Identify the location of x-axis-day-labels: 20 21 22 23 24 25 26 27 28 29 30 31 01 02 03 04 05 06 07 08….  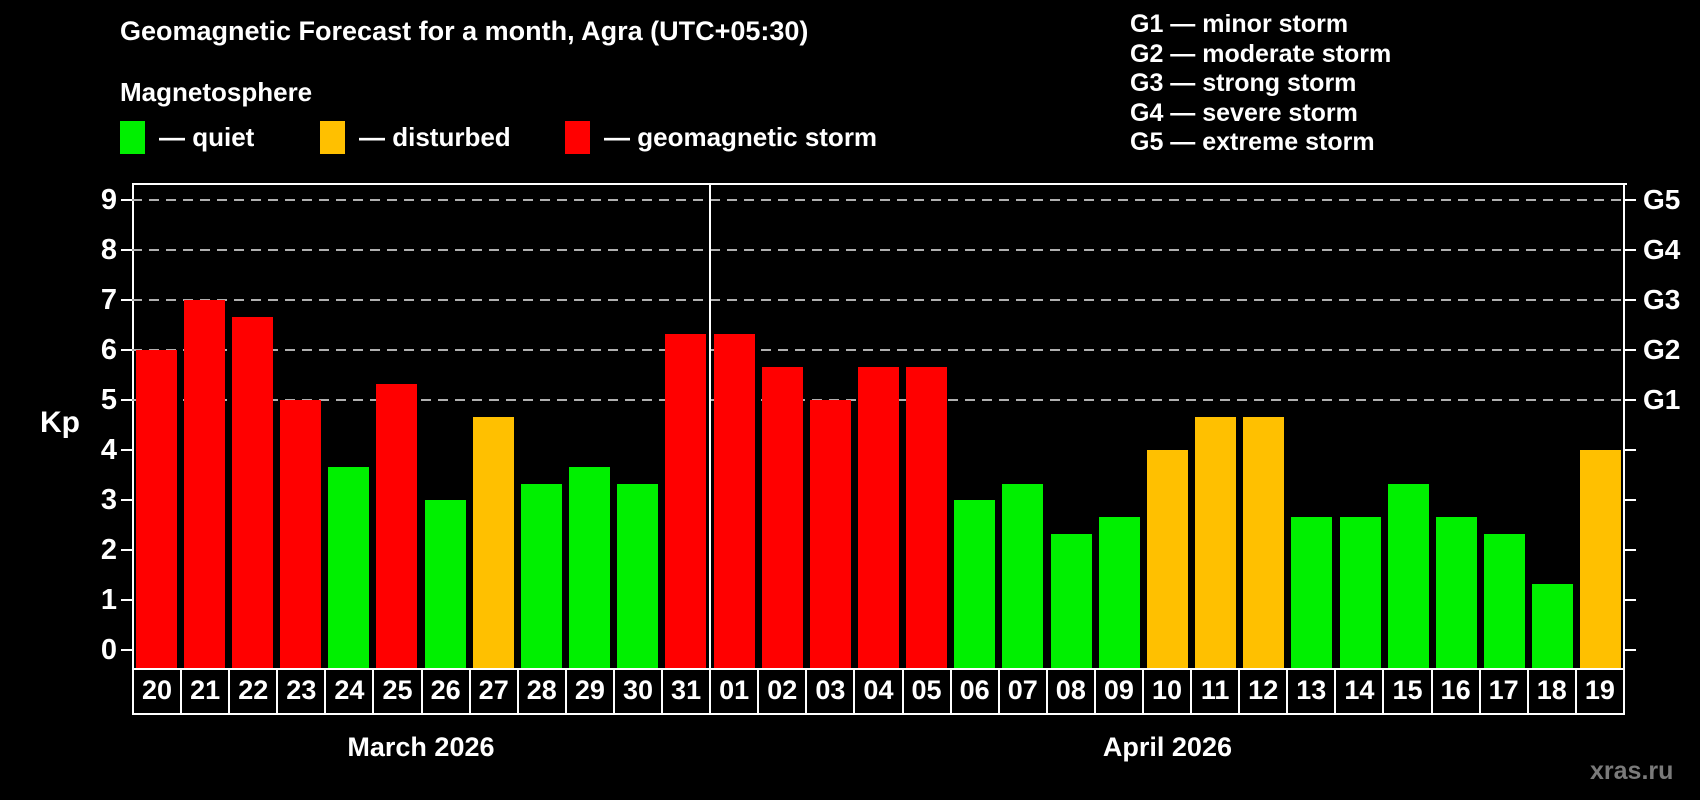
(878, 691).